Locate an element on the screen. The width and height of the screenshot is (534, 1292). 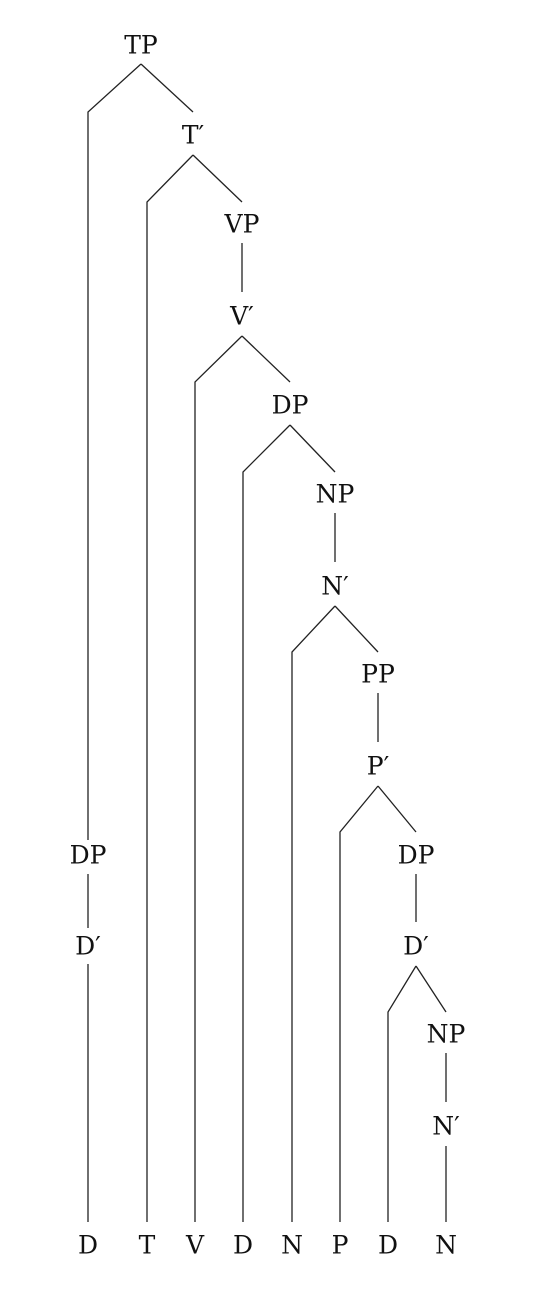
node-n-bar-pp: N′ is located at coordinates (446, 1126).